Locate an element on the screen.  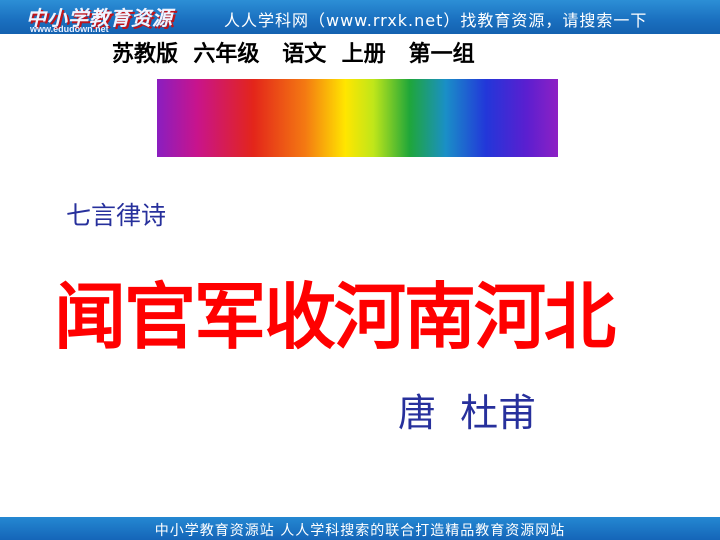
poem-genre: 七言律诗 is located at coordinates (116, 215).